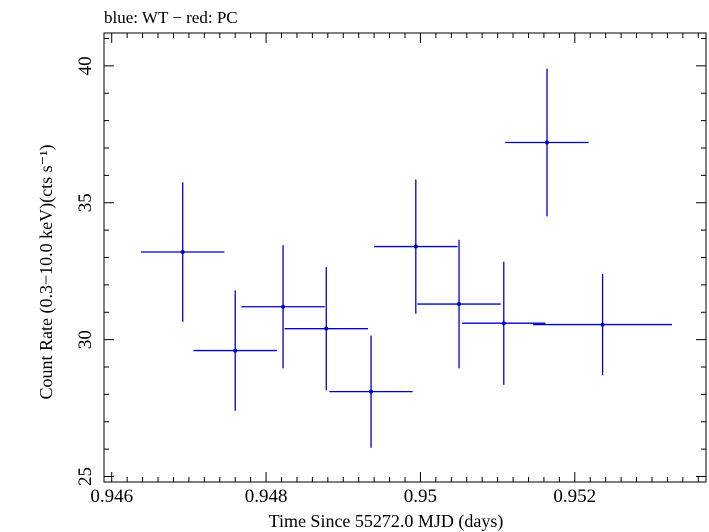  What do you see at coordinates (386, 521) in the screenshot?
I see `x-axis-label: Time Since 55272.0 MJD (days)` at bounding box center [386, 521].